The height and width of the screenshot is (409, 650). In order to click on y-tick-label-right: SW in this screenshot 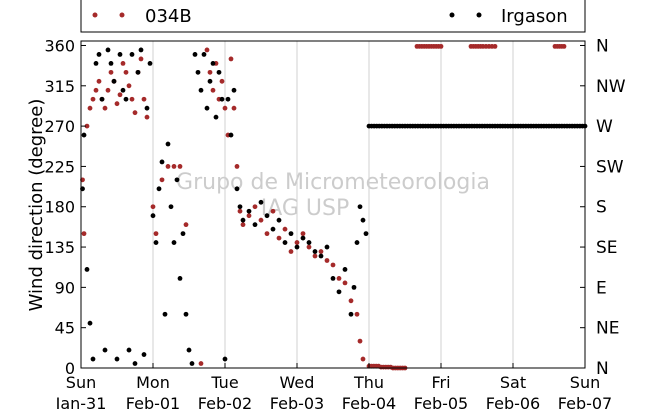, I will do `click(610, 167)`.